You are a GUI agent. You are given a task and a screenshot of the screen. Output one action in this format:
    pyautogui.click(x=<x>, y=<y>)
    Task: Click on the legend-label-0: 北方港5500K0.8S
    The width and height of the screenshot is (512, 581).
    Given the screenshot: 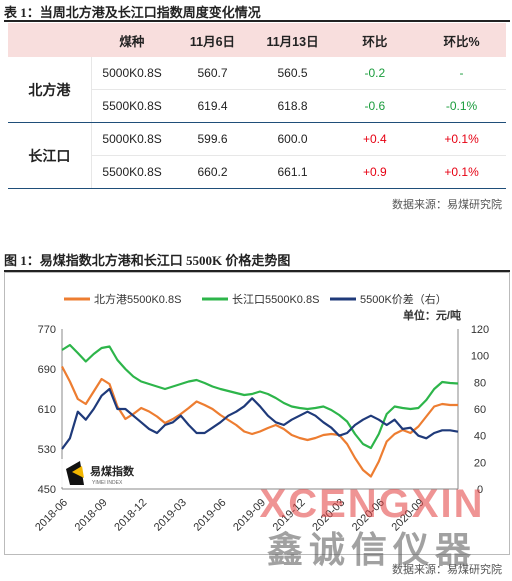 What is the action you would take?
    pyautogui.click(x=137, y=299)
    